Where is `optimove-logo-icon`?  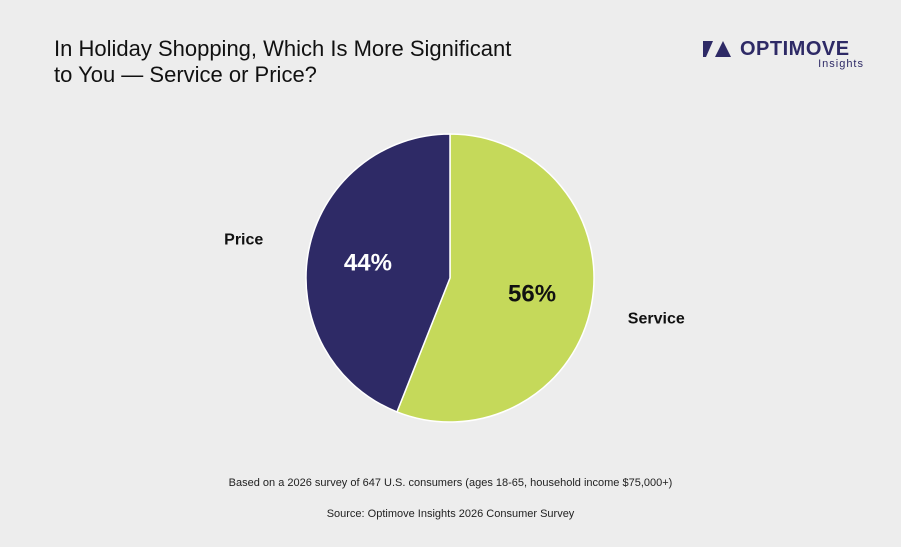
optimove-logo-icon is located at coordinates (717, 49).